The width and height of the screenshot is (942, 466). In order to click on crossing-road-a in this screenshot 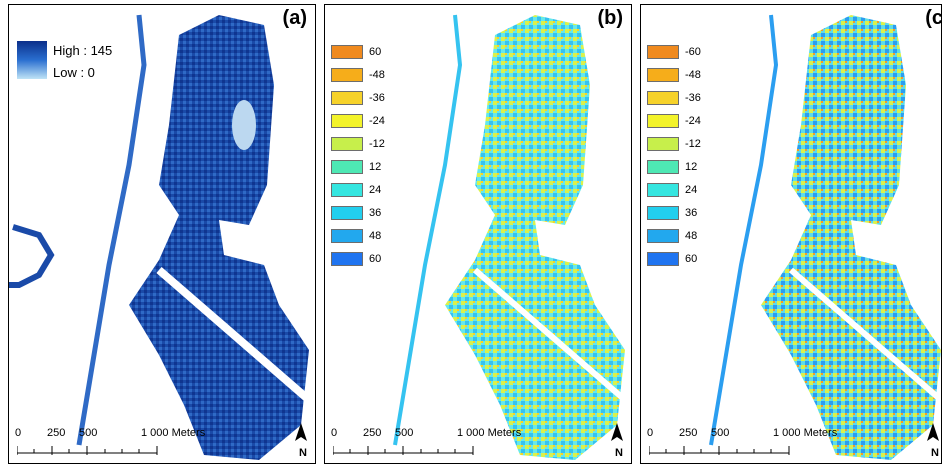, I will do `click(234, 335)`.